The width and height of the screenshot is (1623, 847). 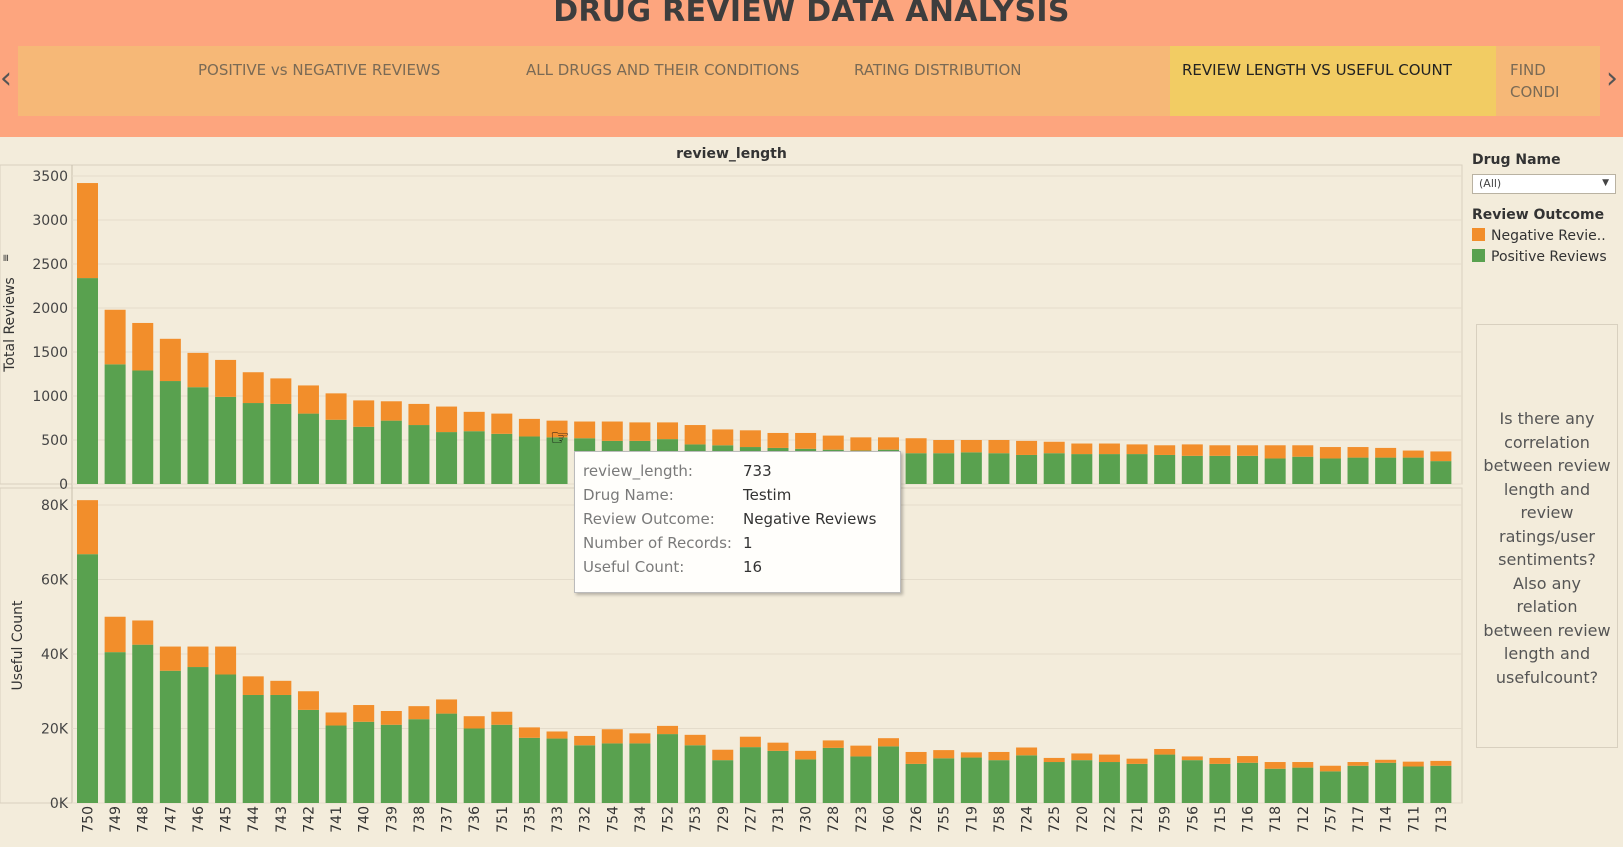 What do you see at coordinates (1166, 819) in the screenshot?
I see `x-tick-label: 759` at bounding box center [1166, 819].